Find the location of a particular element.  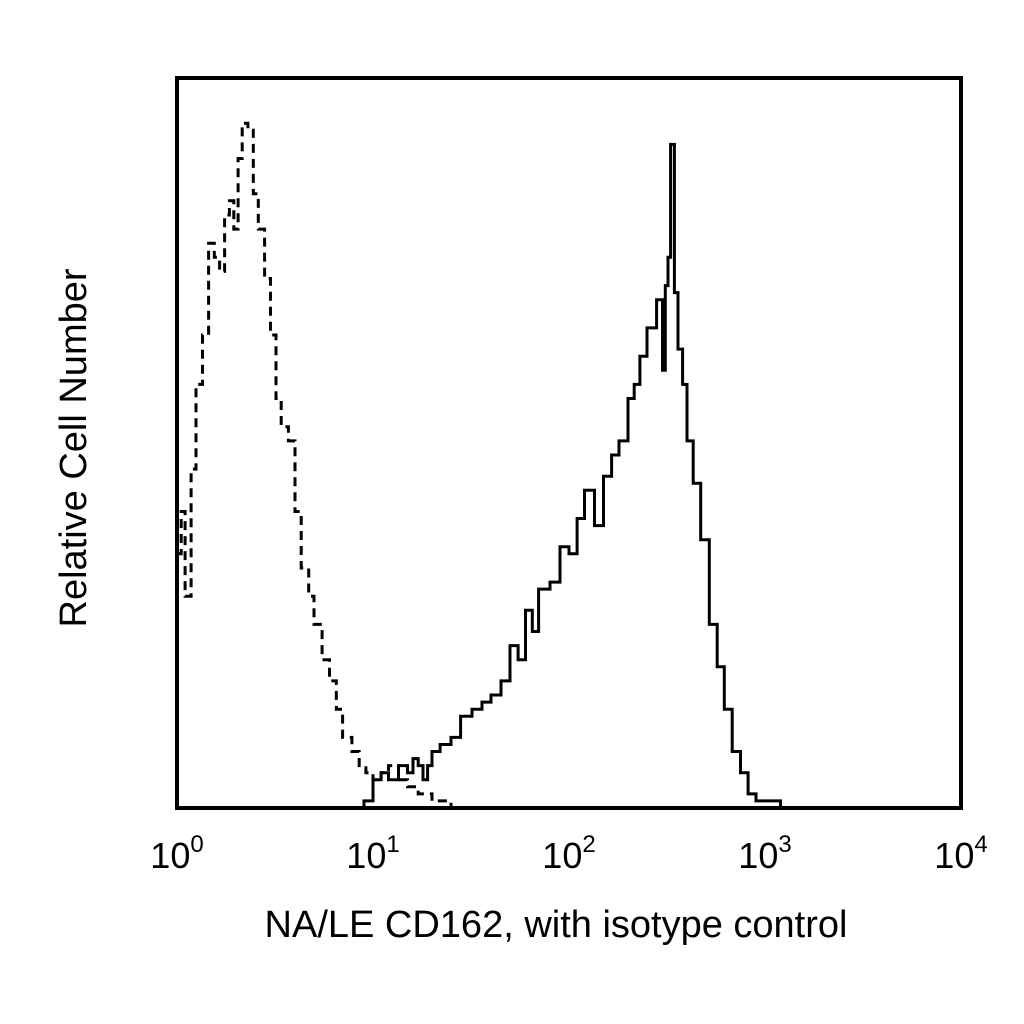

x-tick-label: 10² is located at coordinates (568, 853).